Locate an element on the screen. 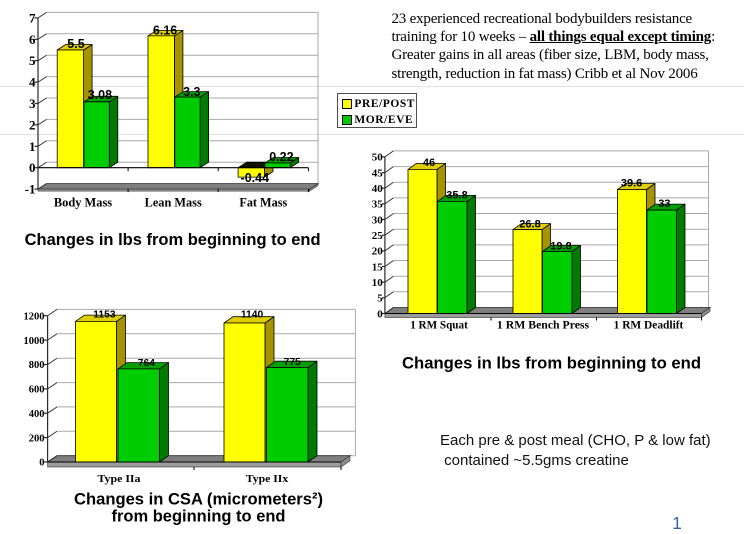 The width and height of the screenshot is (744, 534). svg-text: 1 is located at coordinates (32, 146).